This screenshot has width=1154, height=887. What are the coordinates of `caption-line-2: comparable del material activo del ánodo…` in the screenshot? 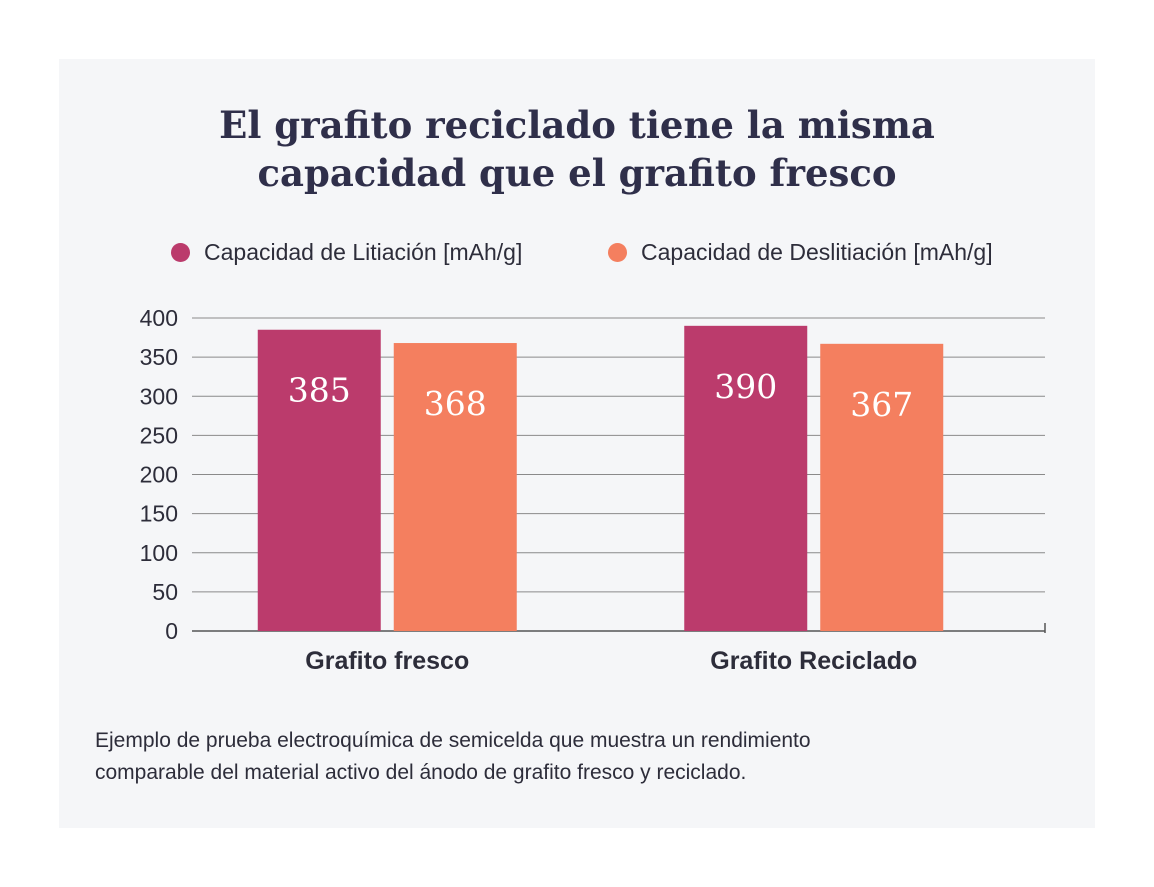 It's located at (421, 772).